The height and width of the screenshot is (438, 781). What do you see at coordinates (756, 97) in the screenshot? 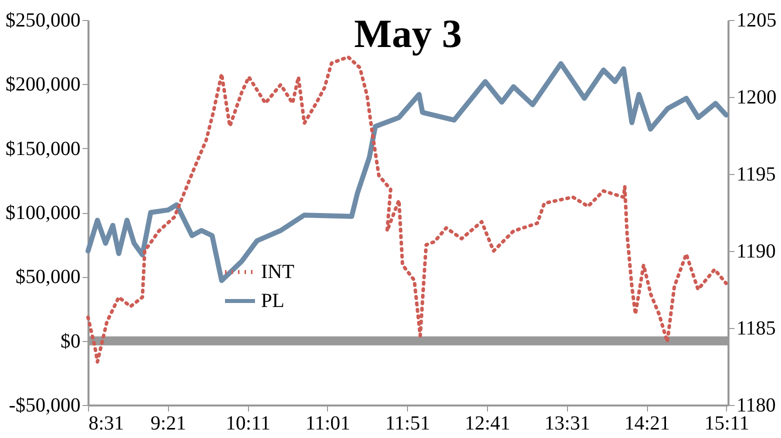
I see `y2-tick-label: 1200` at bounding box center [756, 97].